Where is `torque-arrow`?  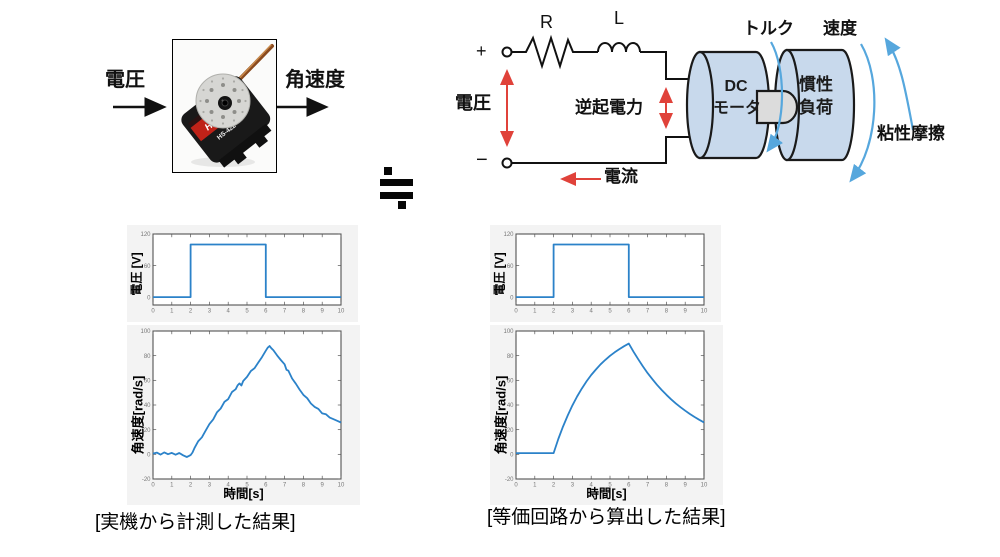 torque-arrow is located at coordinates (775, 97).